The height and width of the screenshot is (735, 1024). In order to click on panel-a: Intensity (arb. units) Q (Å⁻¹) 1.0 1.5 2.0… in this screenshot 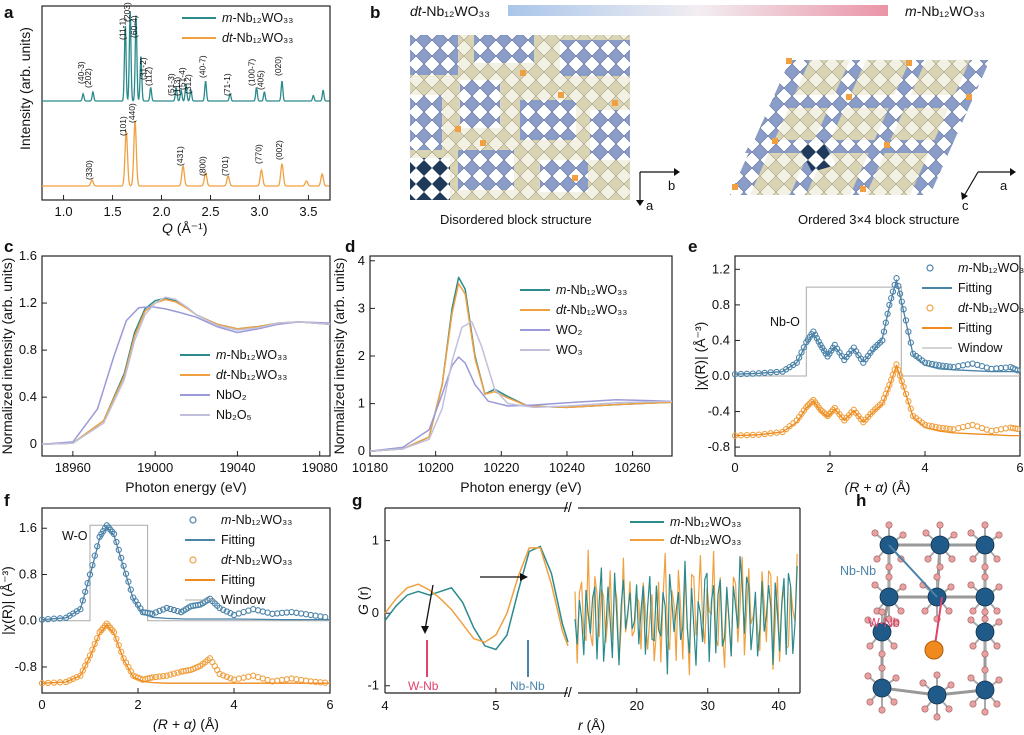, I will do `click(174, 119)`.